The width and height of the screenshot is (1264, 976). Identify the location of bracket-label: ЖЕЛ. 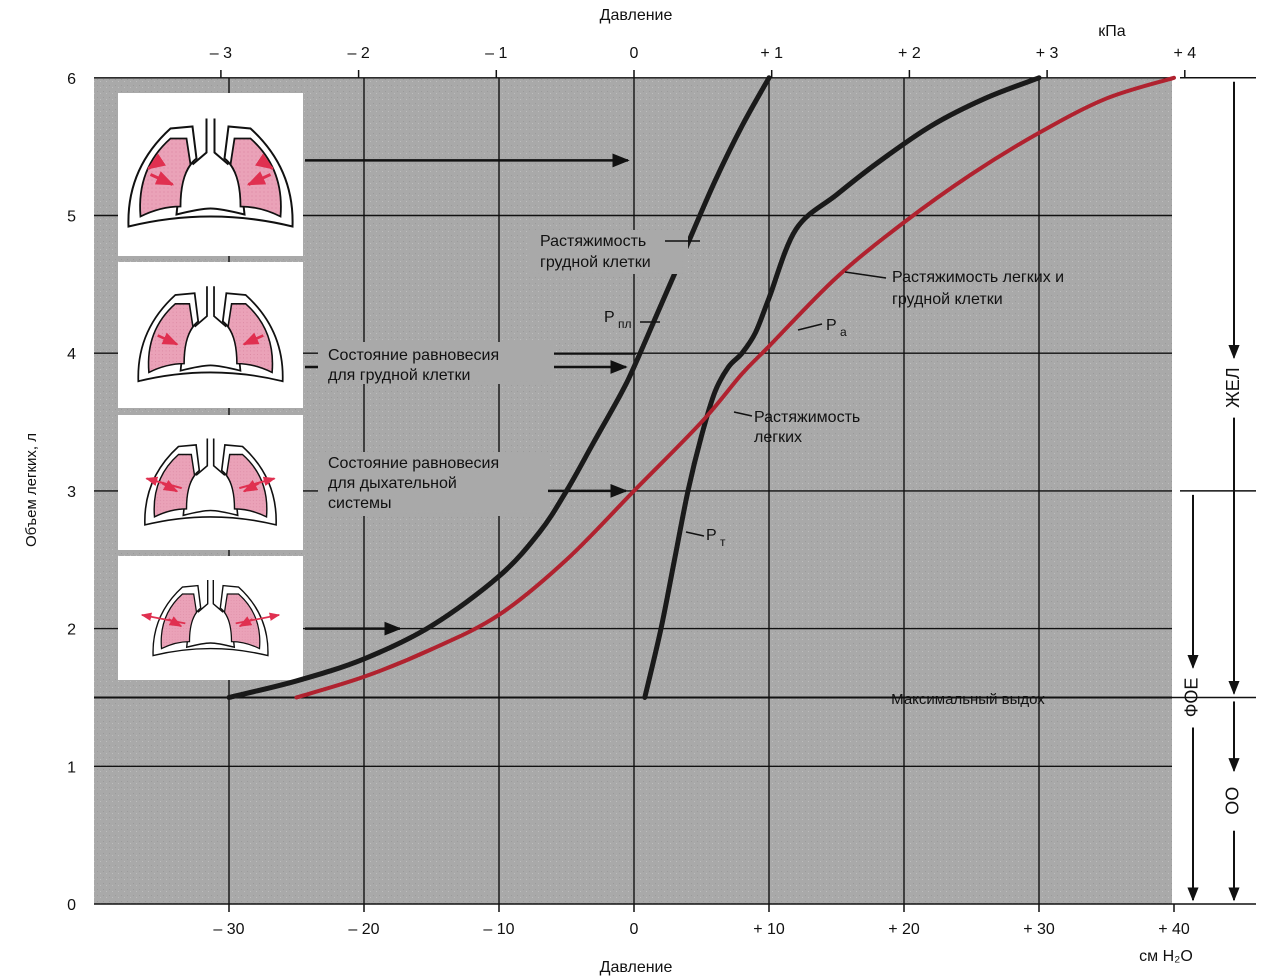
(1233, 387).